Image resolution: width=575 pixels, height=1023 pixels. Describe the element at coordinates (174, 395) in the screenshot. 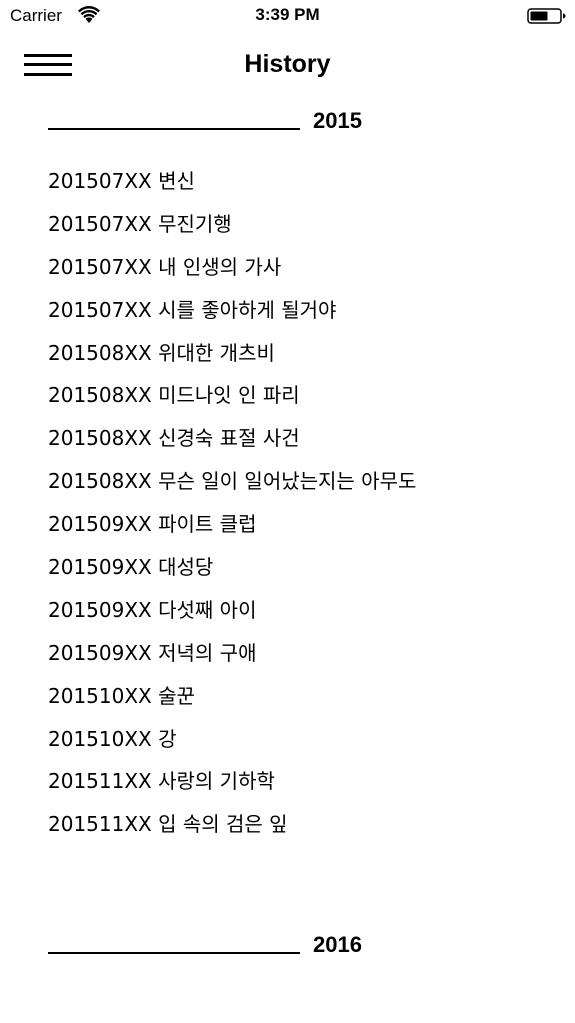

I see `history-item: 201508XX 미드나잇 인 파리` at that location.